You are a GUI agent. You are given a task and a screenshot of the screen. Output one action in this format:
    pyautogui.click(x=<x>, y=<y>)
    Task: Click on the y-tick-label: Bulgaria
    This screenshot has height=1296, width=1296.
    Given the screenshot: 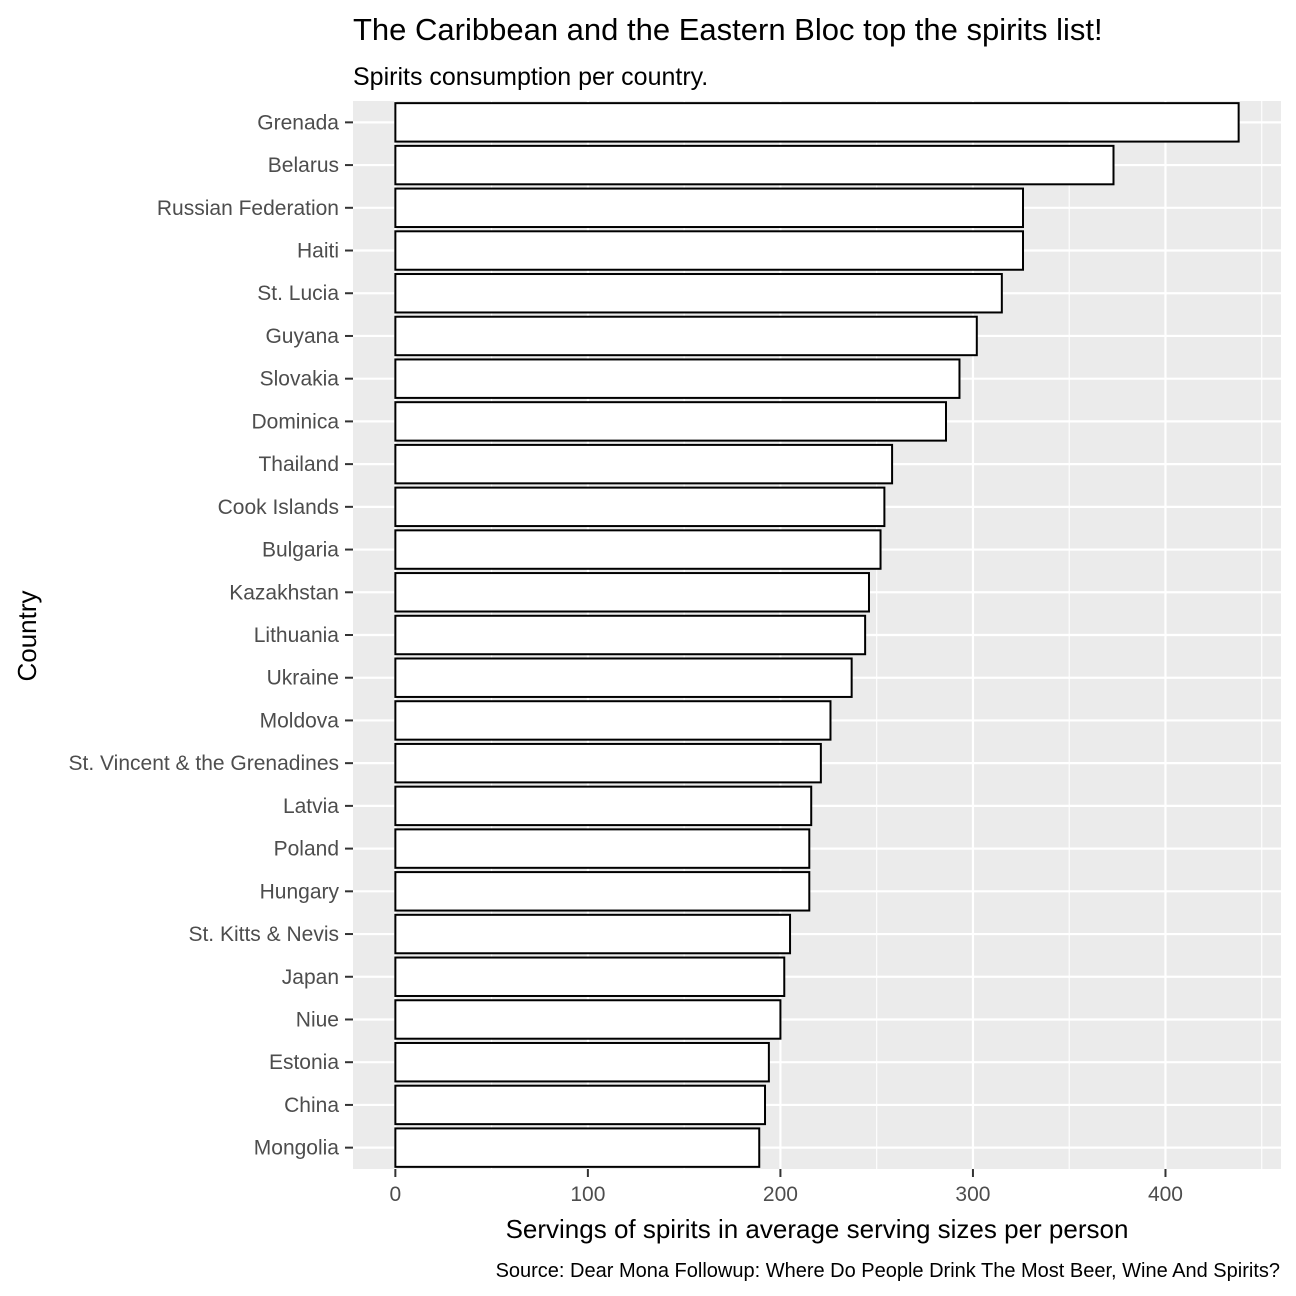 What is the action you would take?
    pyautogui.click(x=300, y=550)
    